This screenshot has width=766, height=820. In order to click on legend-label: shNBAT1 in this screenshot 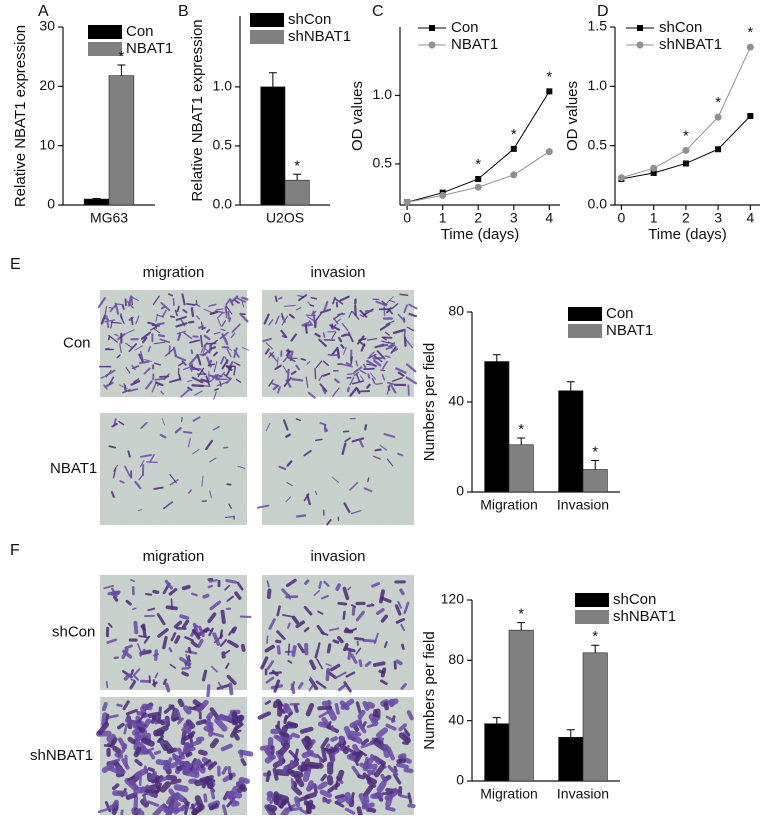, I will do `click(644, 616)`.